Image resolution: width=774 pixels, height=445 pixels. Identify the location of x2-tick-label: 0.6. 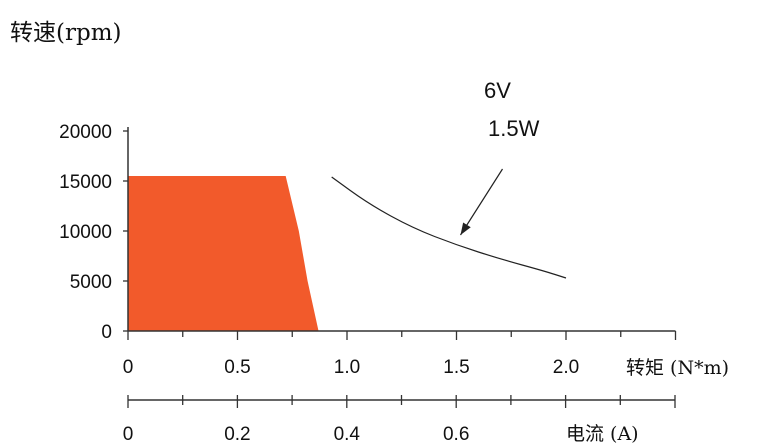
(456, 434).